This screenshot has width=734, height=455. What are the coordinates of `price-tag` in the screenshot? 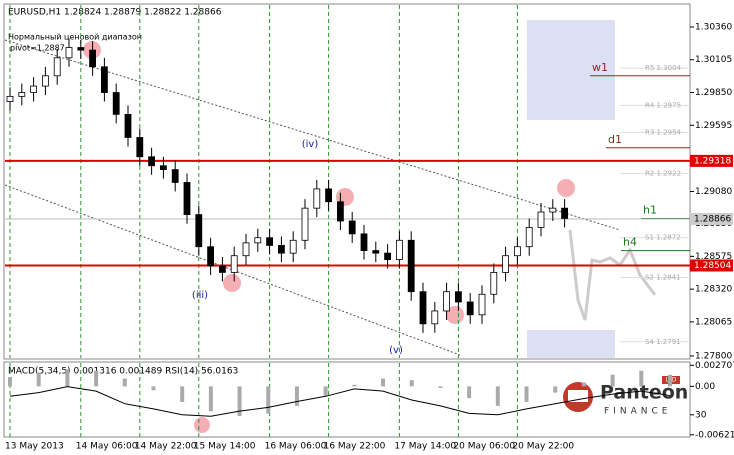 It's located at (711, 218).